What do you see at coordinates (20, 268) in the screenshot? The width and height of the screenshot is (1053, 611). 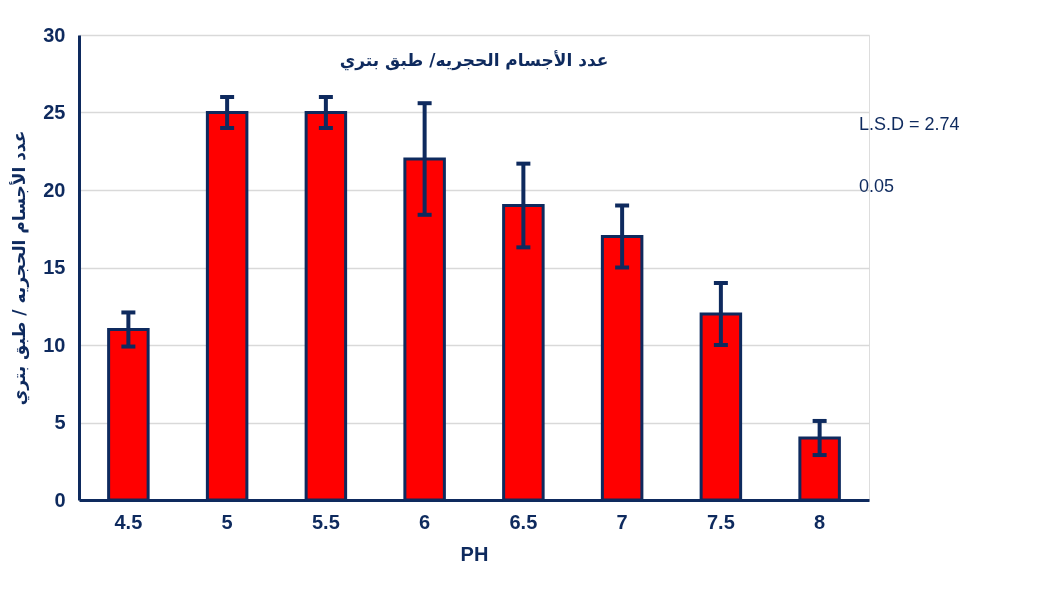 I see `y-axis-title: عدد الأجسام الحجريه / طبق بتري` at bounding box center [20, 268].